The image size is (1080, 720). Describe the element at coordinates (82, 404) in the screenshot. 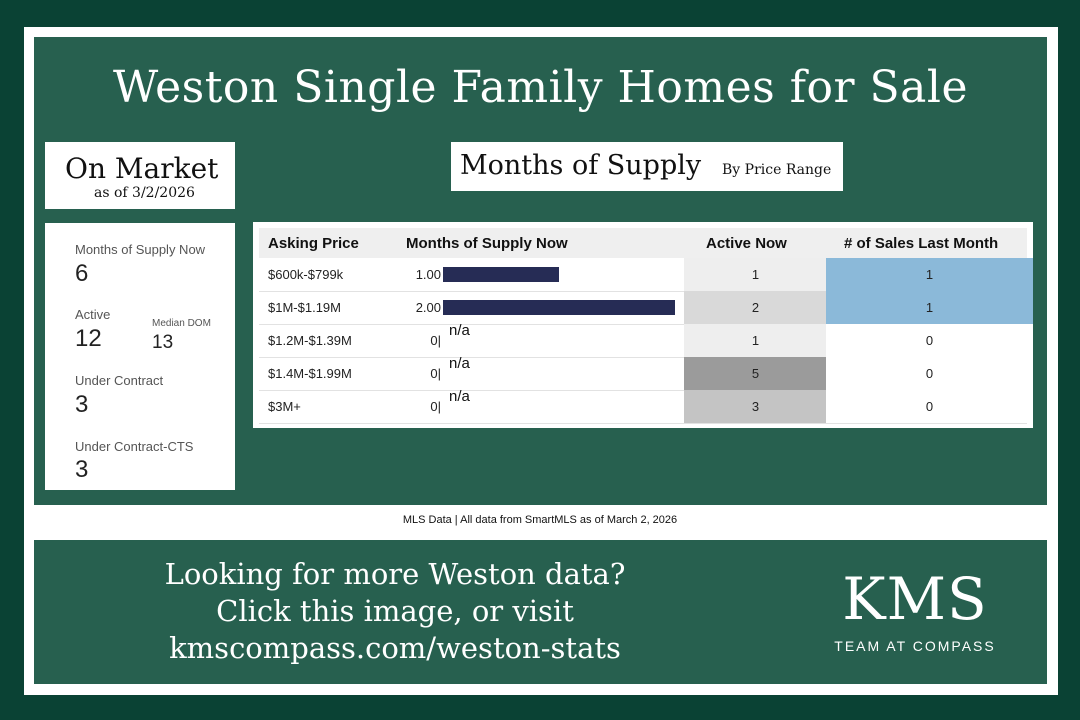

I see `stat-uc-value: 3` at that location.